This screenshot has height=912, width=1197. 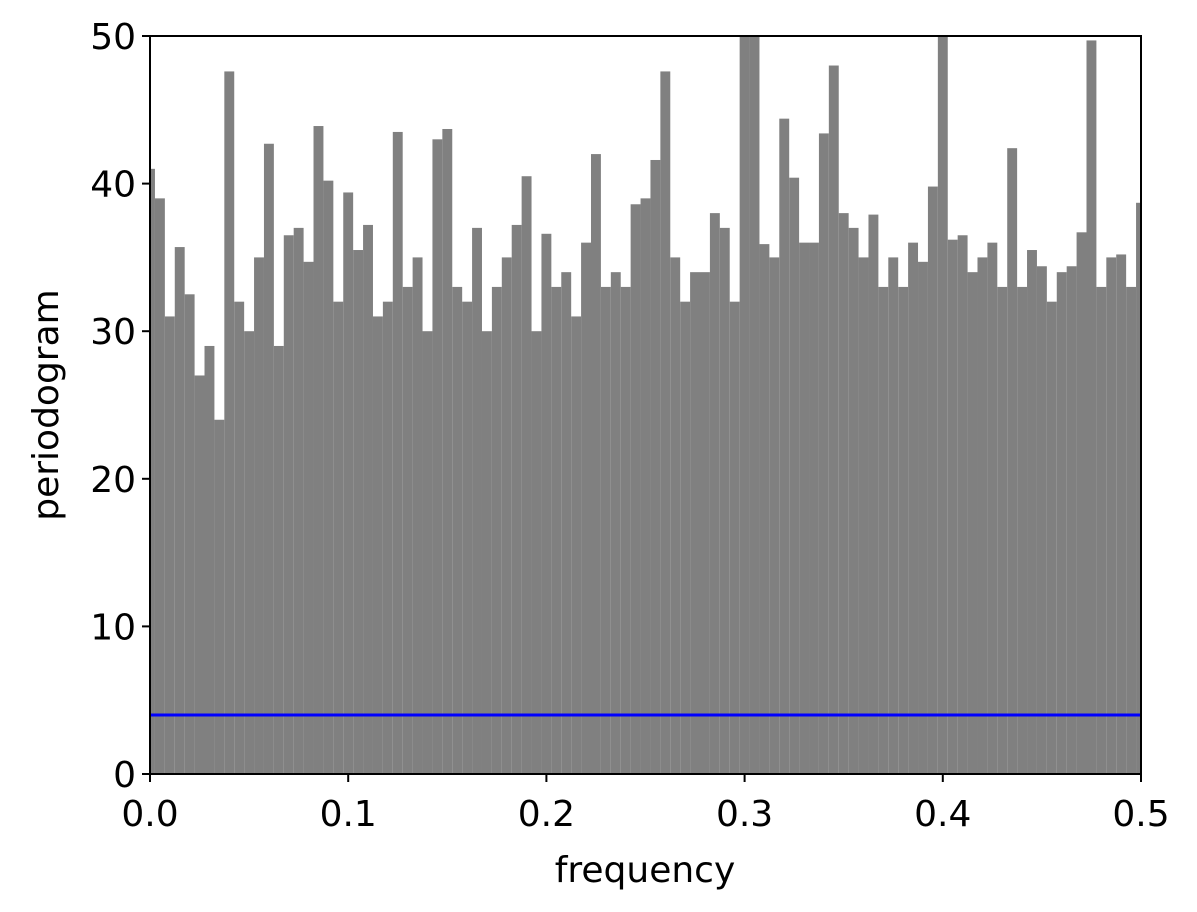 What do you see at coordinates (546, 814) in the screenshot?
I see `x-tick-label: 0.2` at bounding box center [546, 814].